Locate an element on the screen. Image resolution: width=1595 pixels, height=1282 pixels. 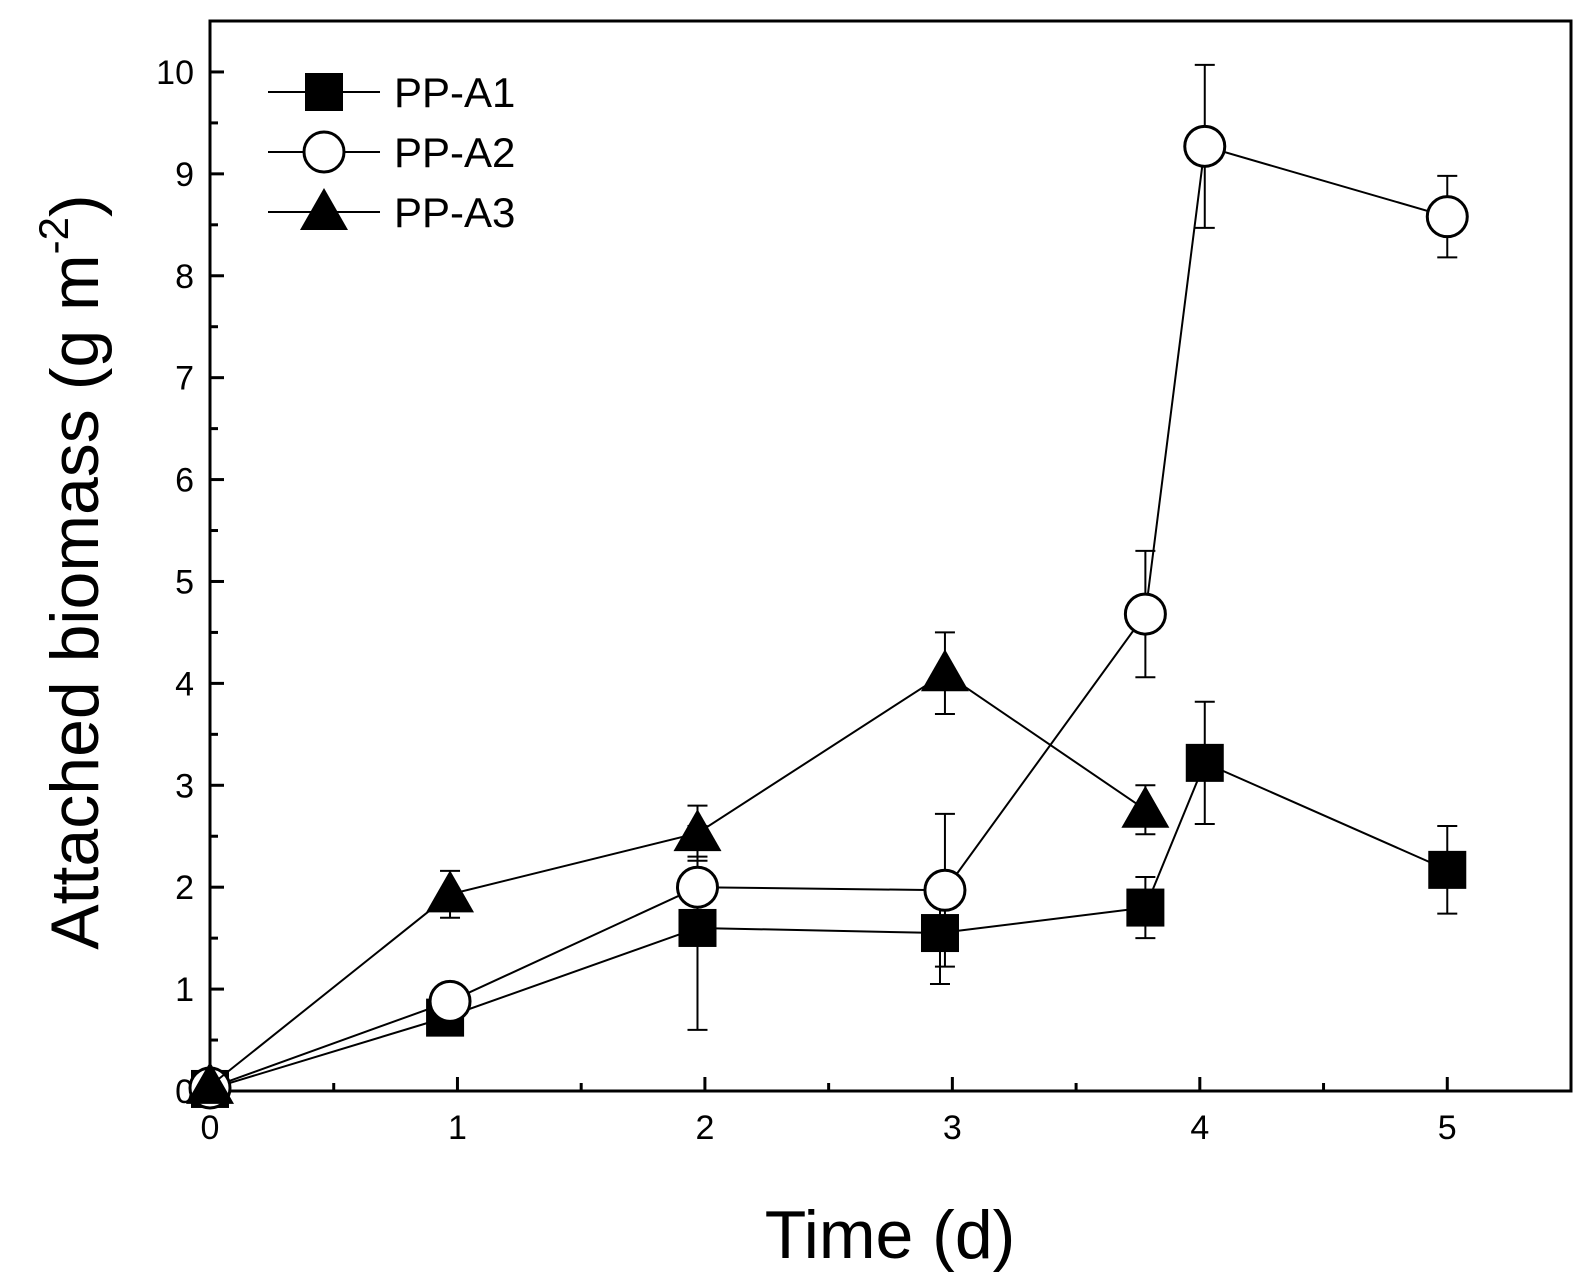
legend-item: PP-A3 is located at coordinates (391, 212).